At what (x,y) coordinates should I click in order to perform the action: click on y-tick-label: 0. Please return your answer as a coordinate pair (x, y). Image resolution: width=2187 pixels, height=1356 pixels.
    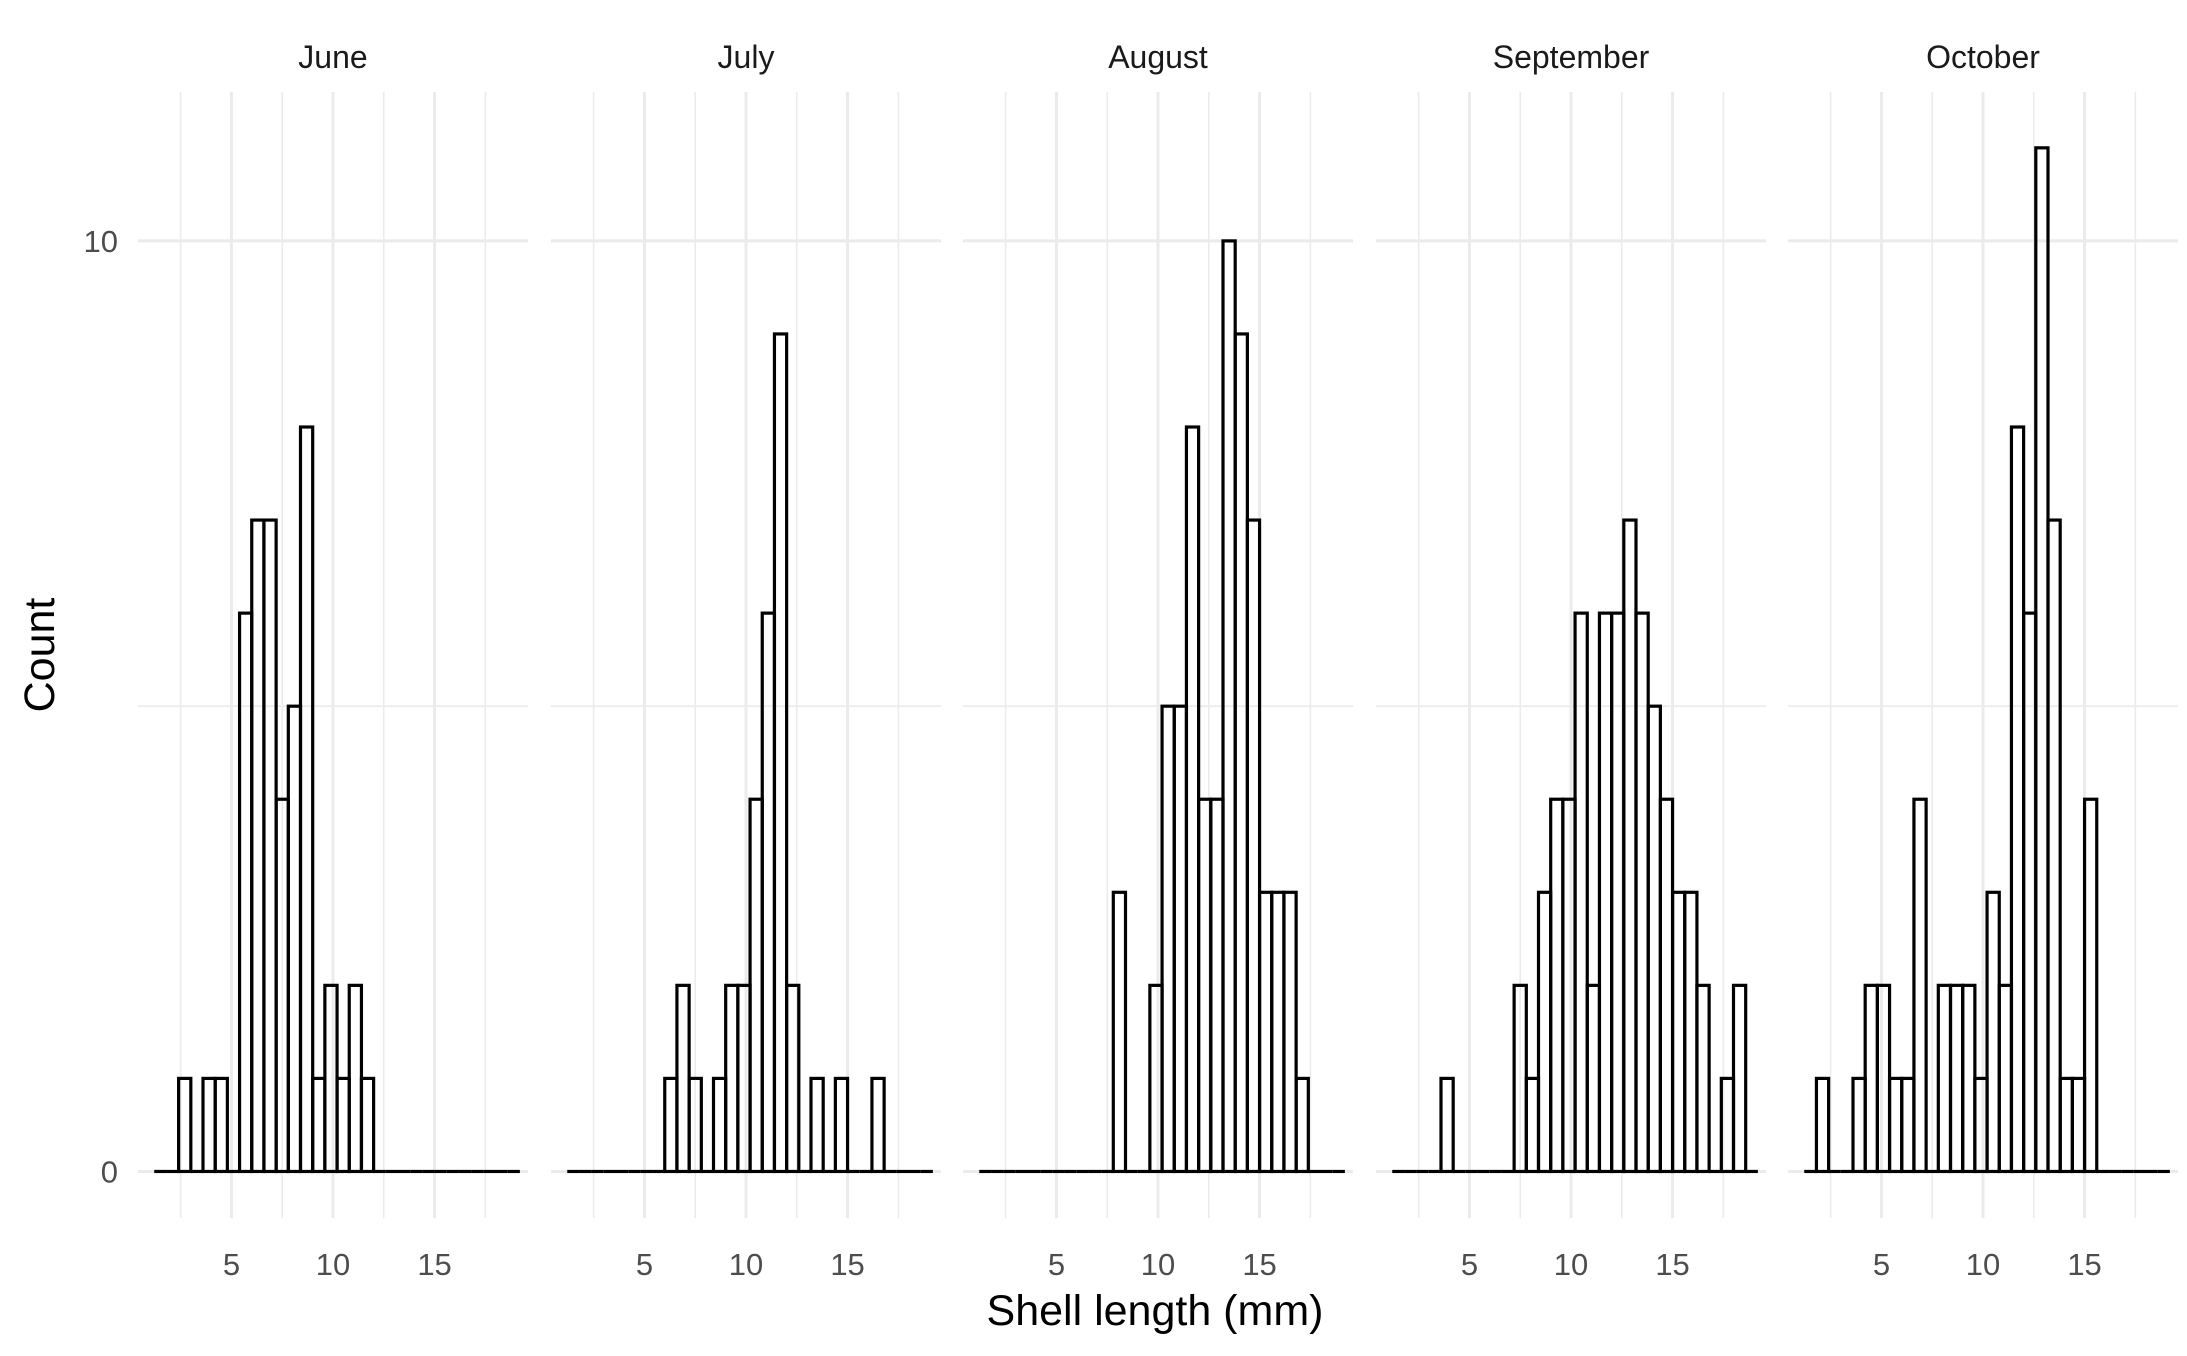
    Looking at the image, I should click on (109, 1171).